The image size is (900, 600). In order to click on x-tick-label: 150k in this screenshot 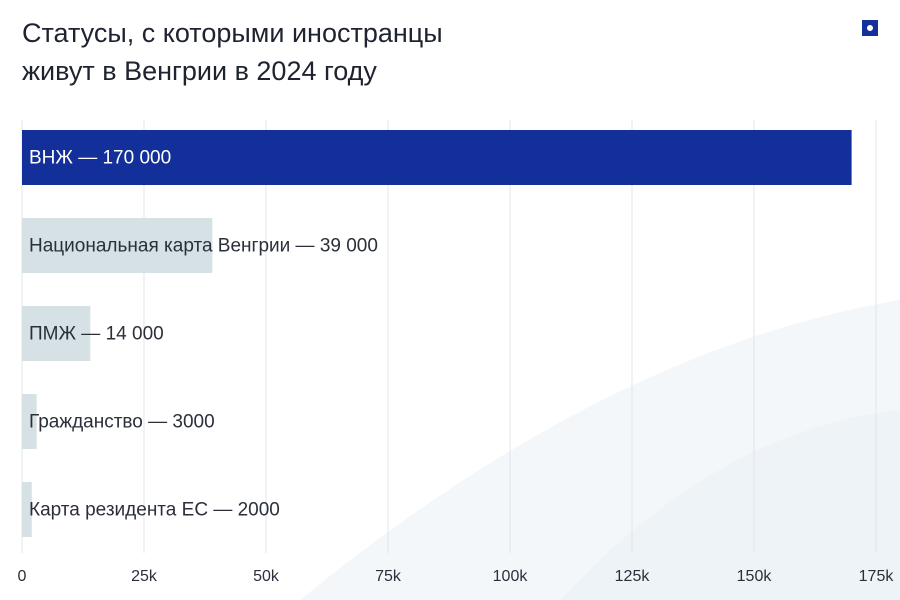, I will do `click(755, 576)`.